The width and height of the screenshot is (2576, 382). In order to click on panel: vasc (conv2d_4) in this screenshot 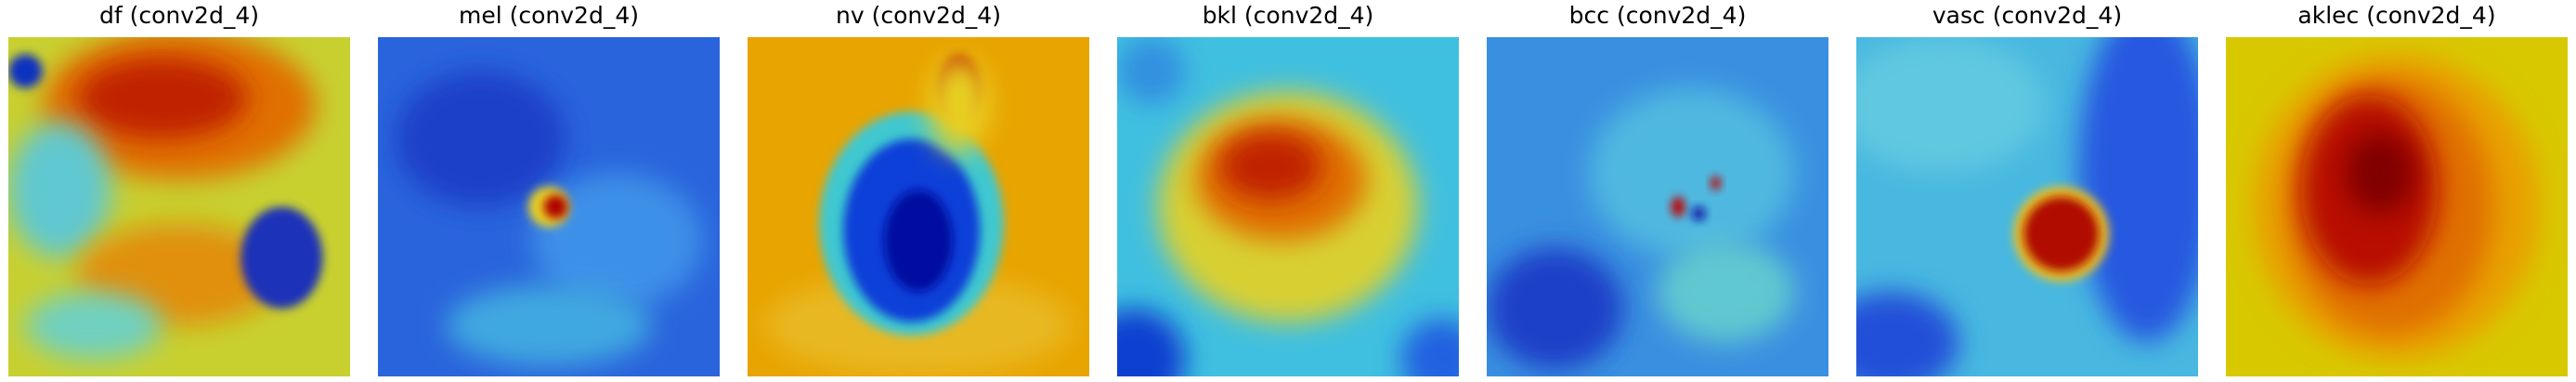, I will do `click(2027, 189)`.